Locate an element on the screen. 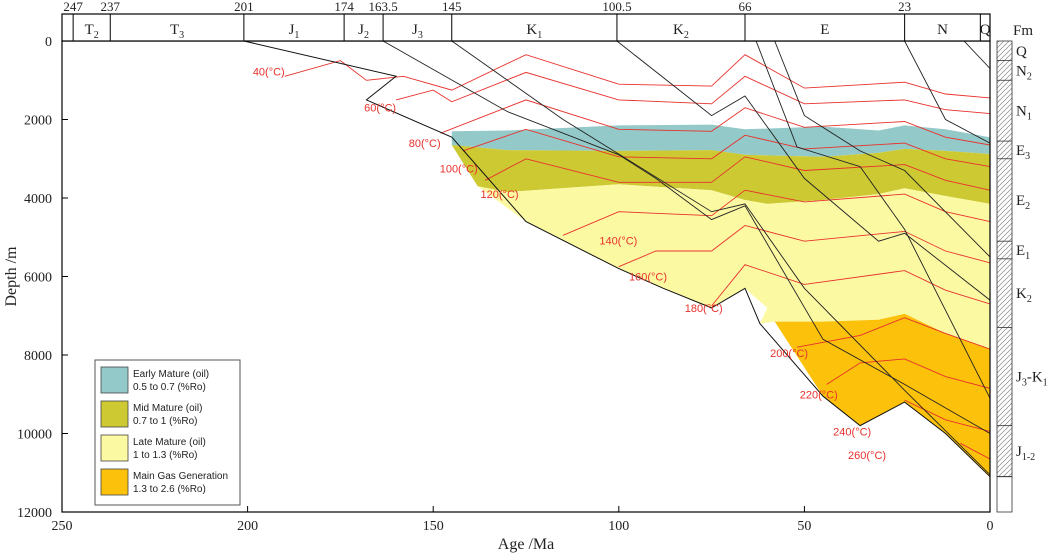  x-axis-label: Age /Ma is located at coordinates (526, 544).